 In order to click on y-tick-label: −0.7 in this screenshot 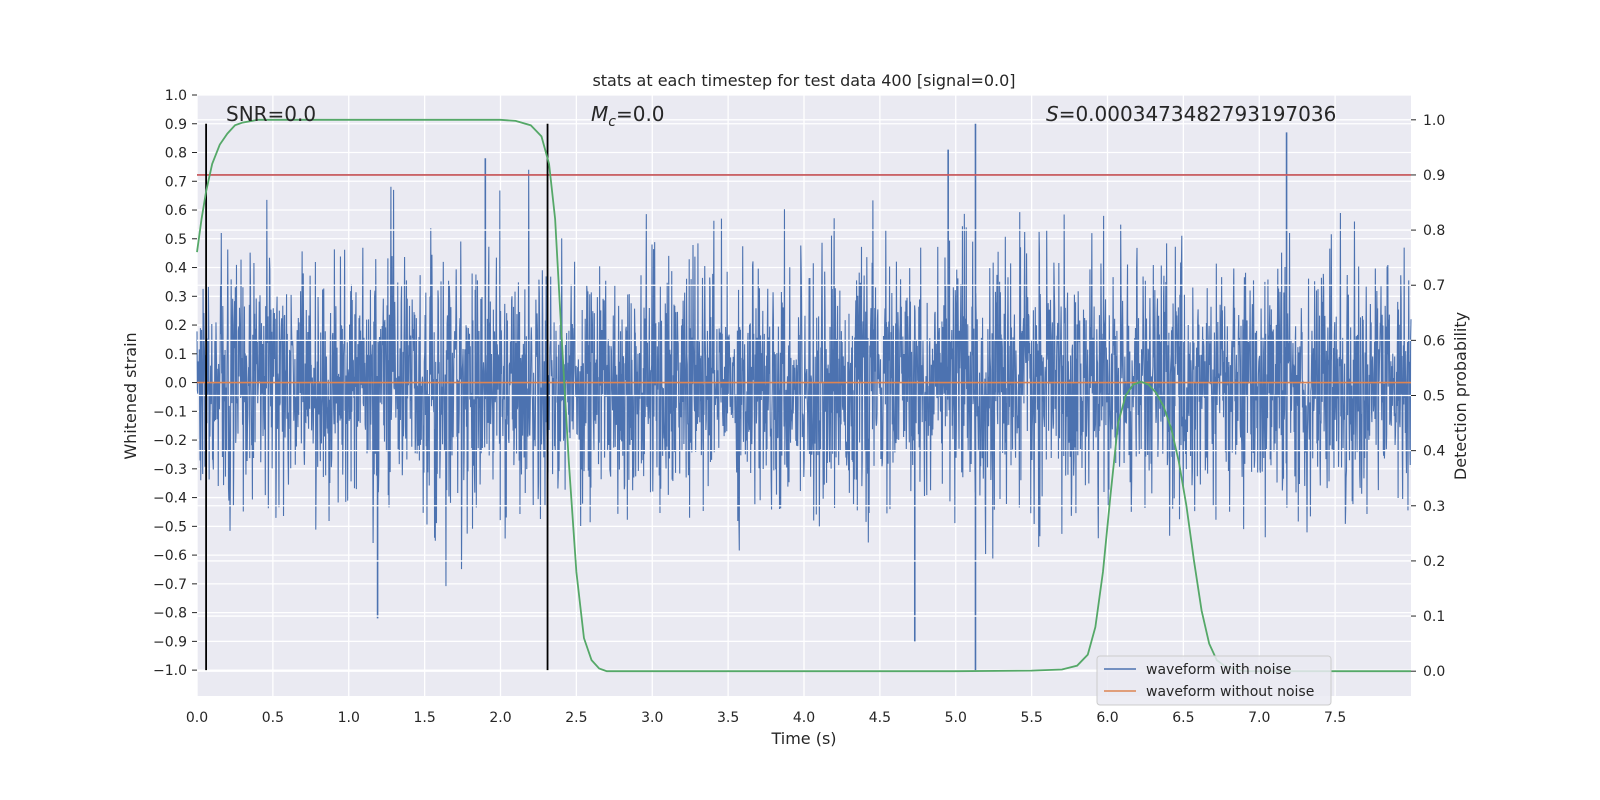, I will do `click(170, 585)`.